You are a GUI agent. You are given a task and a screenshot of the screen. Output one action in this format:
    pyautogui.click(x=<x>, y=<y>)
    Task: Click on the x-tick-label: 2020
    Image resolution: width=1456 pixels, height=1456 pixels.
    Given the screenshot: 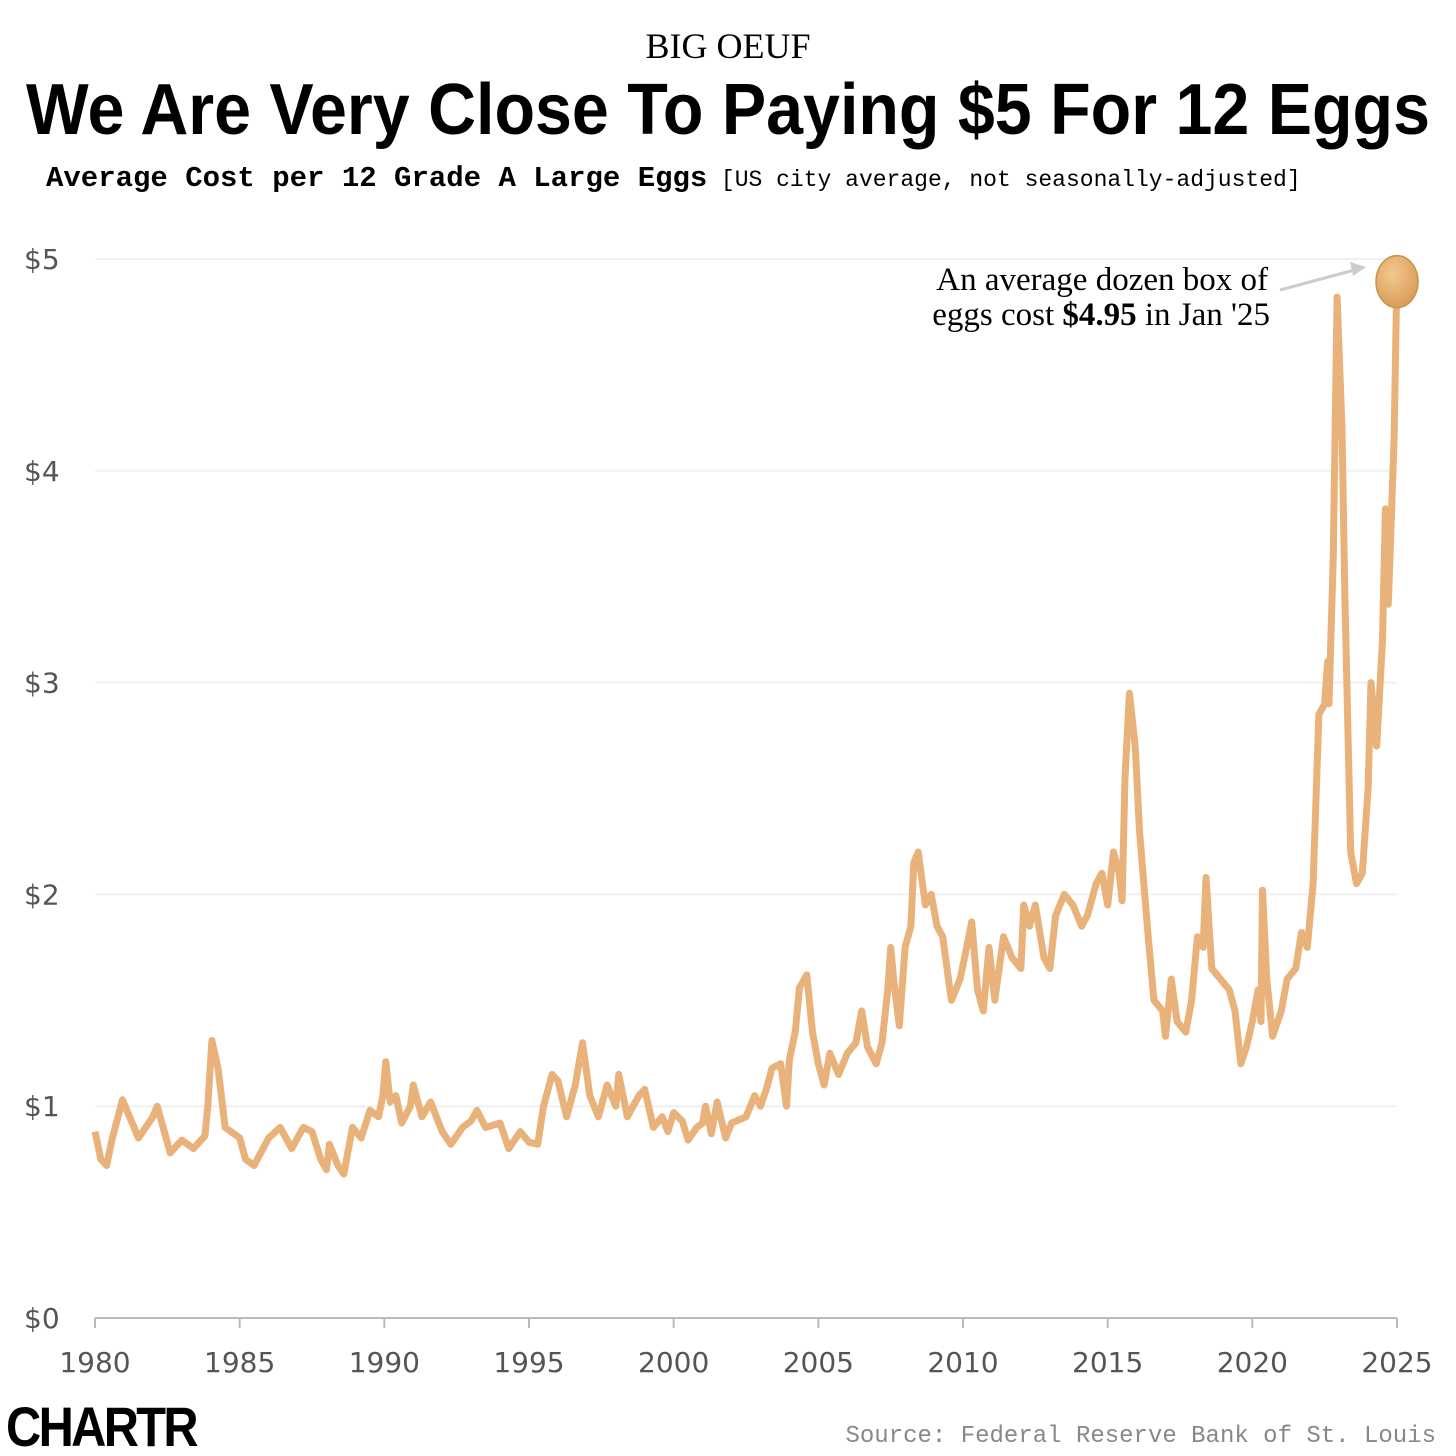 What is the action you would take?
    pyautogui.click(x=1252, y=1362)
    